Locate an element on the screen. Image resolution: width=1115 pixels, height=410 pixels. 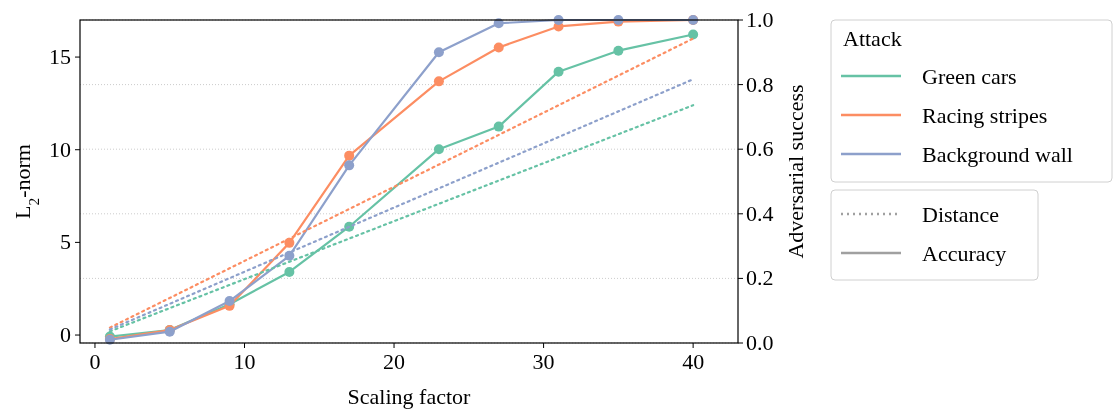
x-tick-label: 40 is located at coordinates (693, 361).